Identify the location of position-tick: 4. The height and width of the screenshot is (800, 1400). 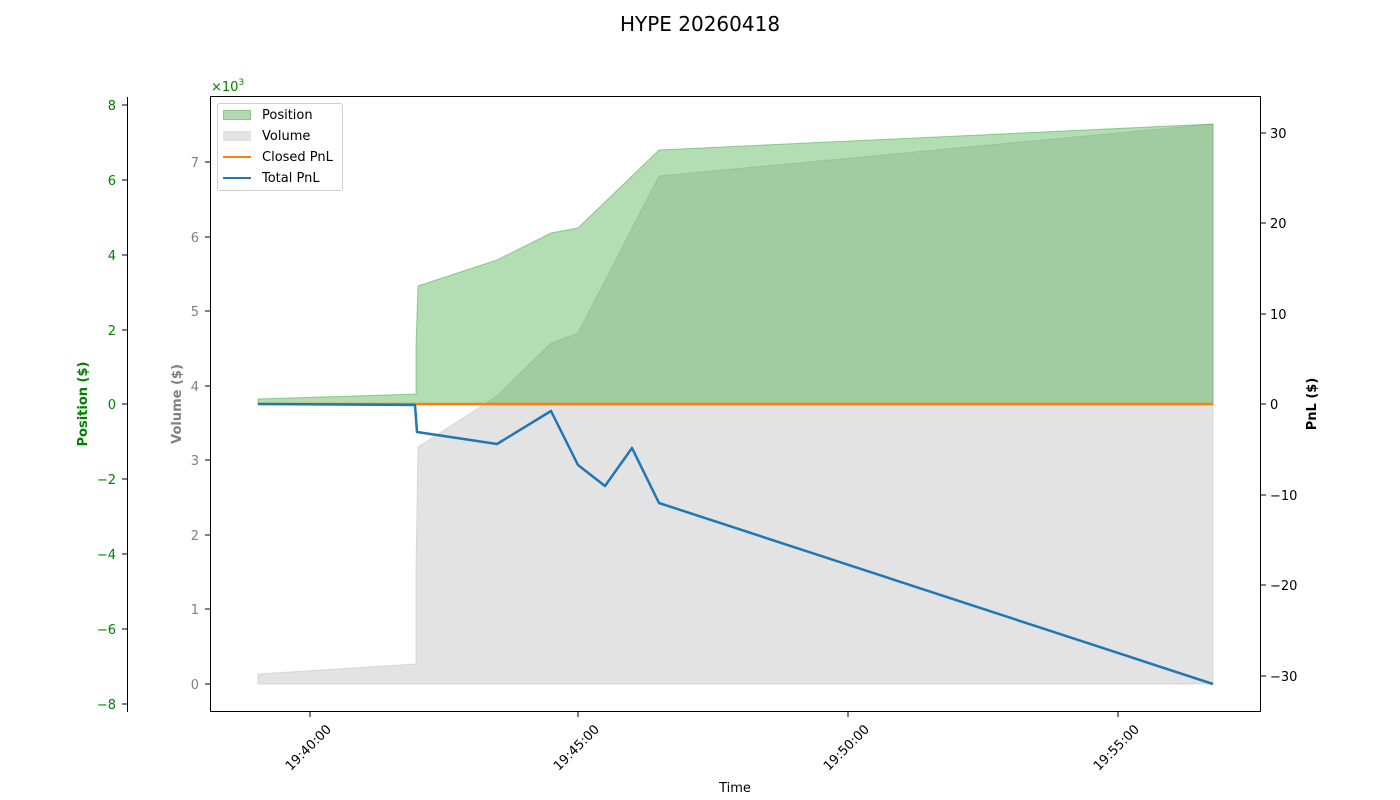
(112, 256).